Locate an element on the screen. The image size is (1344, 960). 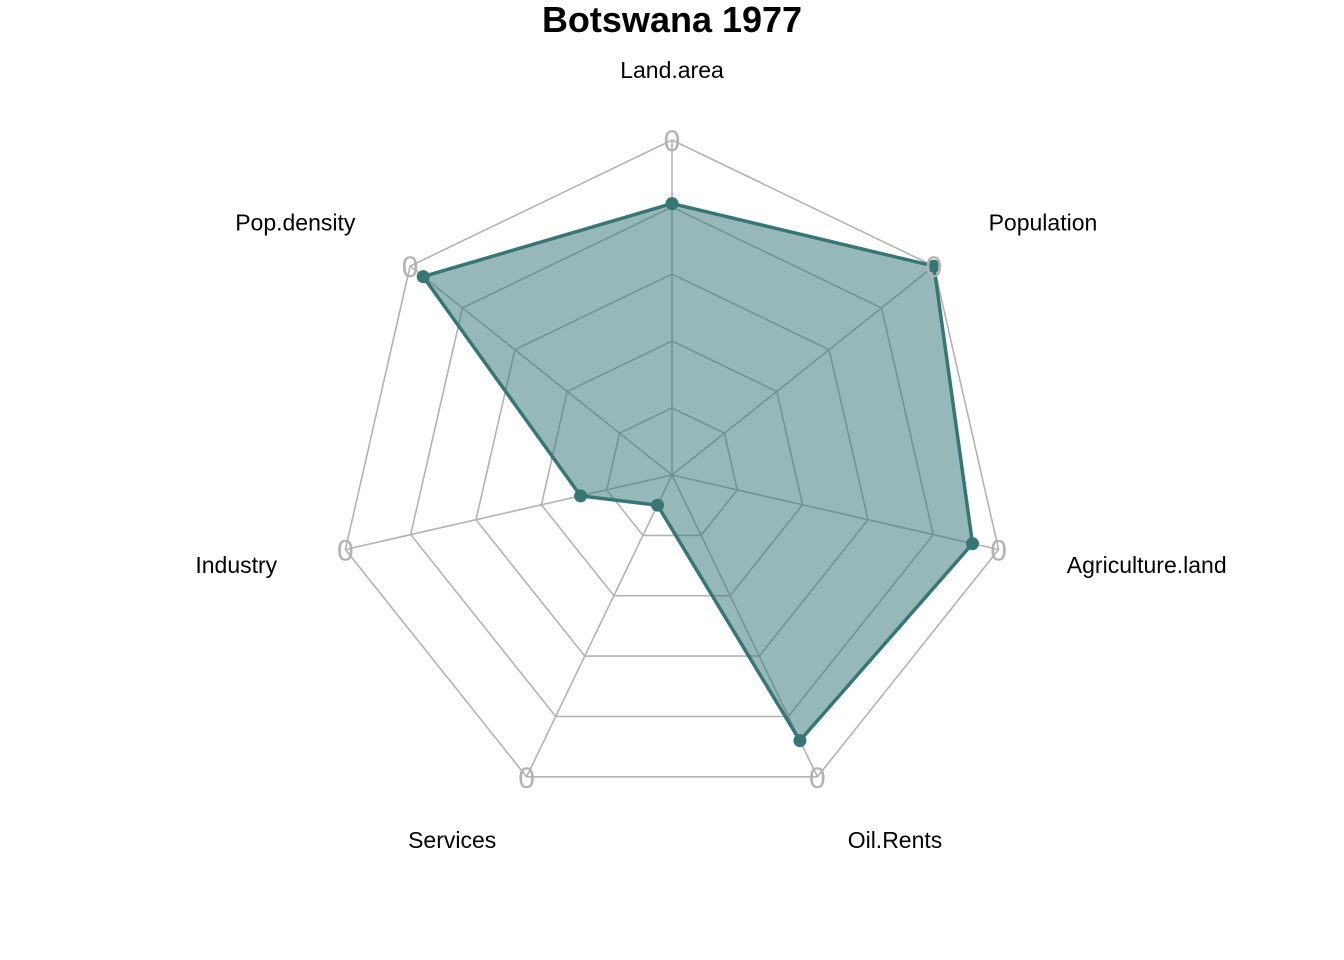
data-point-services is located at coordinates (657, 505).